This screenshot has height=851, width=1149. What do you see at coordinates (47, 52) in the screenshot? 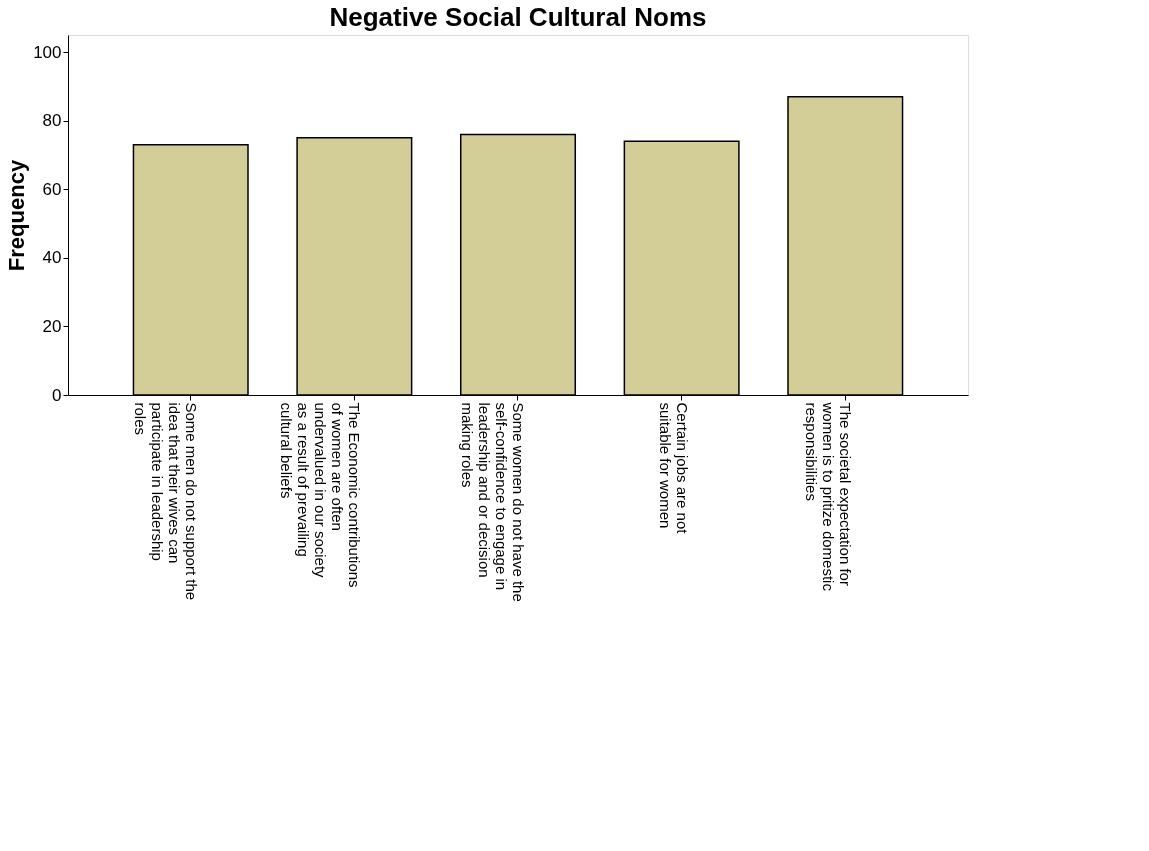
I see `y-tick-label: 100` at bounding box center [47, 52].